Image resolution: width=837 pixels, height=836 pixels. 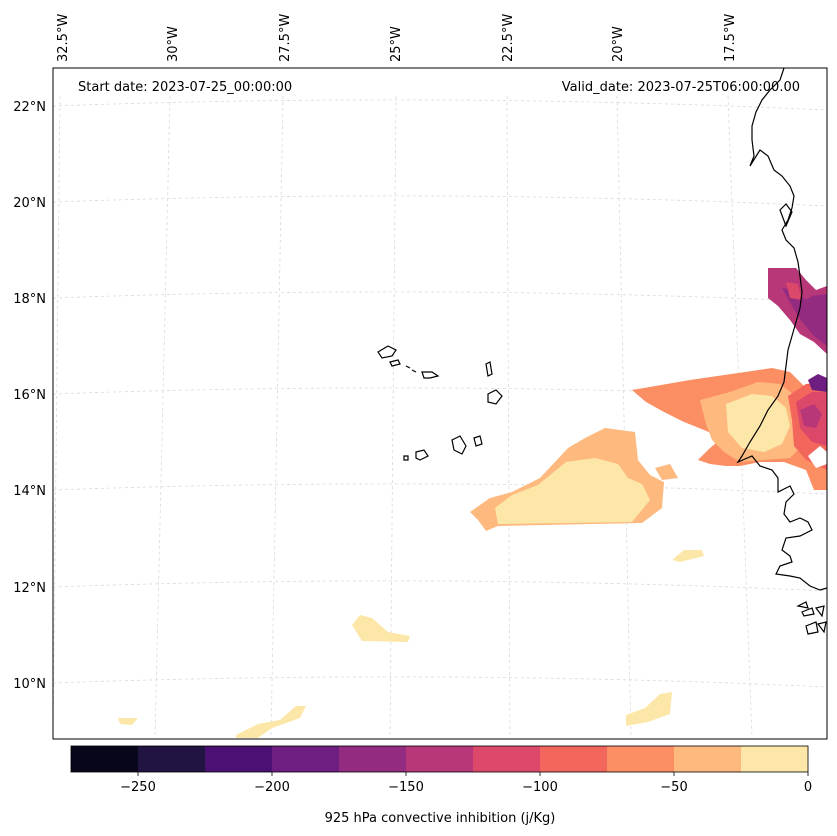 What do you see at coordinates (466, 783) in the screenshot?
I see `colorbar-ticks: −250 −200 −150 −100 −50 0` at bounding box center [466, 783].